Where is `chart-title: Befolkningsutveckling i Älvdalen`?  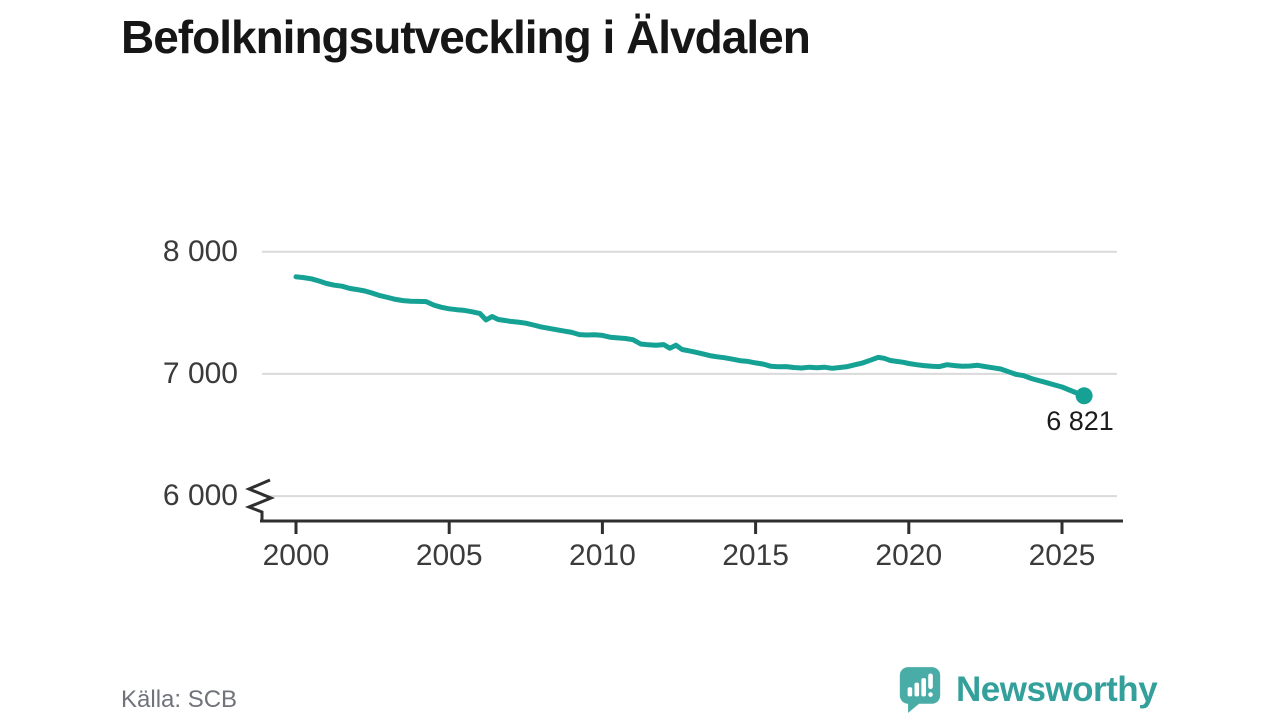
chart-title: Befolkningsutveckling i Älvdalen is located at coordinates (466, 37).